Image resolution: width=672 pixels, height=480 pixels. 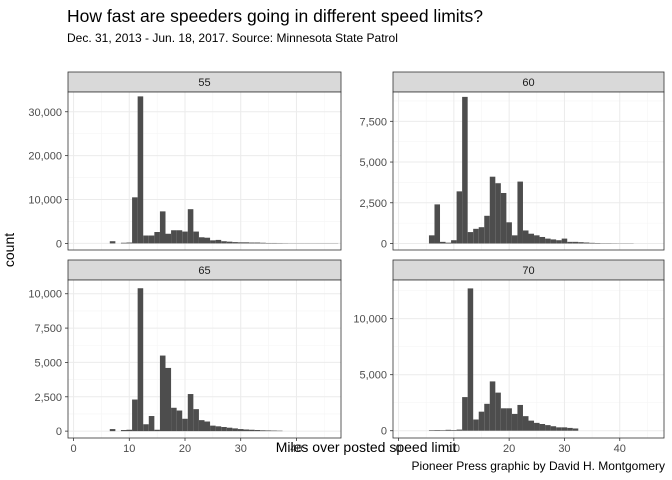 I want to click on facet-strip-label: 55, so click(x=204, y=83).